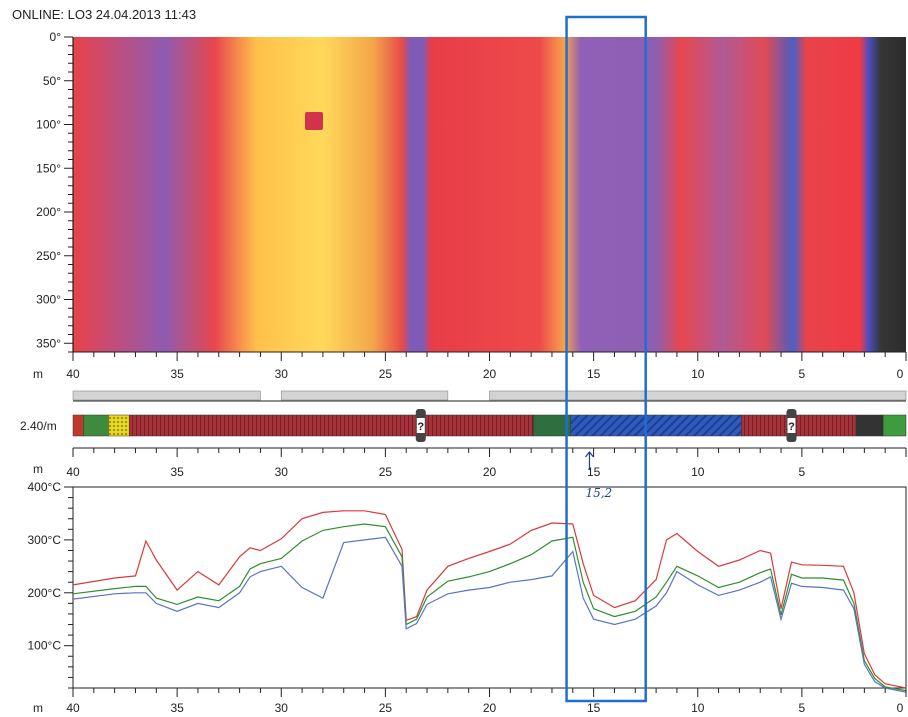 The image size is (908, 717). I want to click on thermal-y-label: 50°, so click(52, 81).